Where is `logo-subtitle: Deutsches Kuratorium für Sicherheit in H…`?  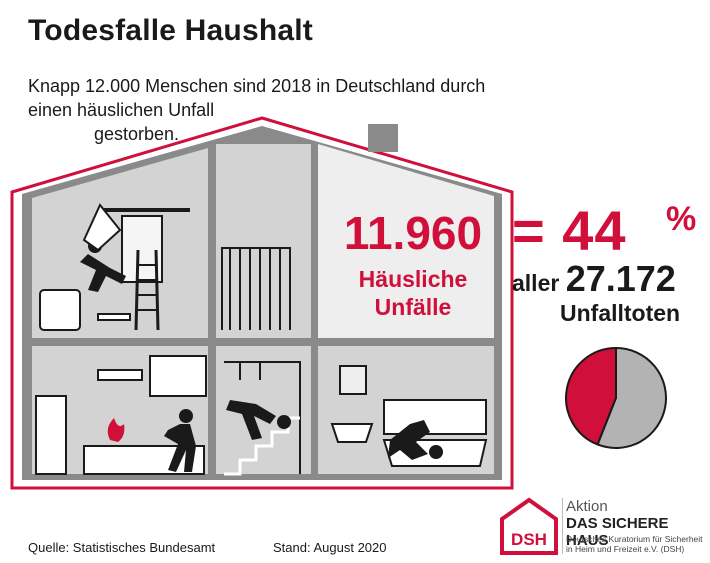 logo-subtitle: Deutsches Kuratorium für Sicherheit in H… is located at coordinates (634, 544).